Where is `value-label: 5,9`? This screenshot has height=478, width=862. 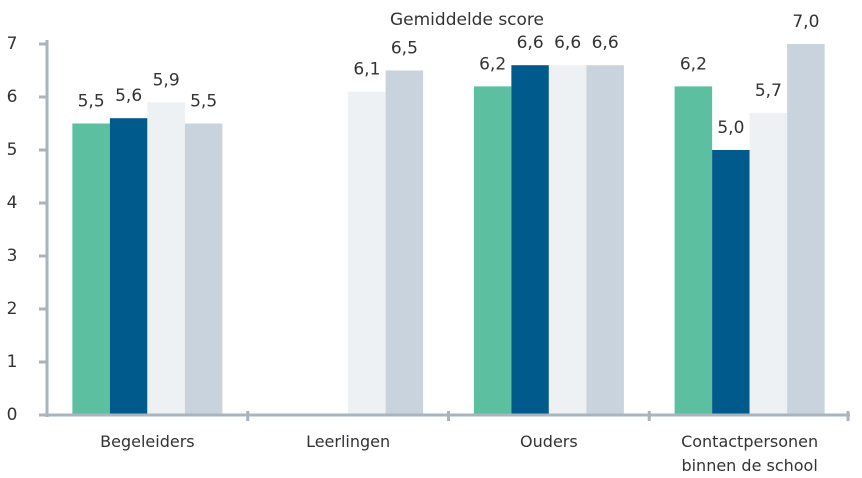
value-label: 5,9 is located at coordinates (166, 80).